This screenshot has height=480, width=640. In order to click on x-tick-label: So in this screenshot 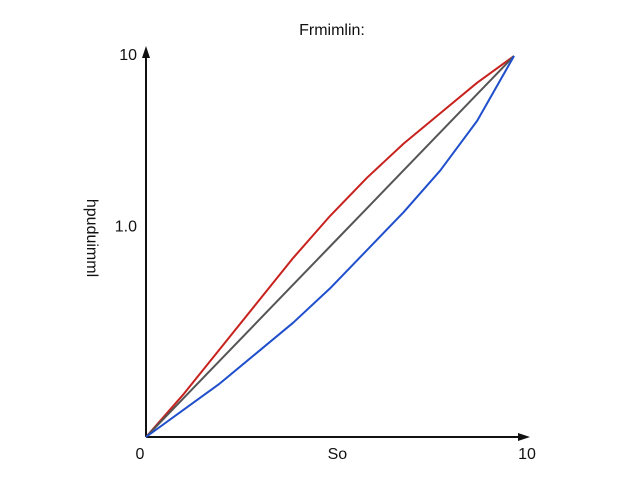, I will do `click(338, 454)`.